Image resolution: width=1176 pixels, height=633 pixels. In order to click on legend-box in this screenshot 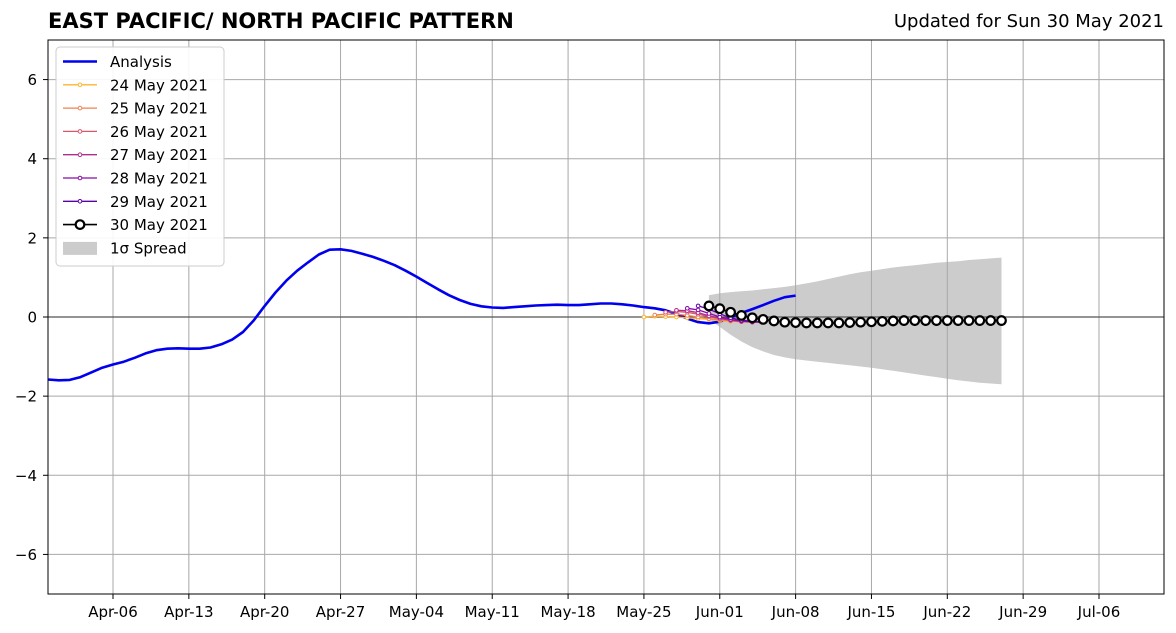, I will do `click(140, 156)`.